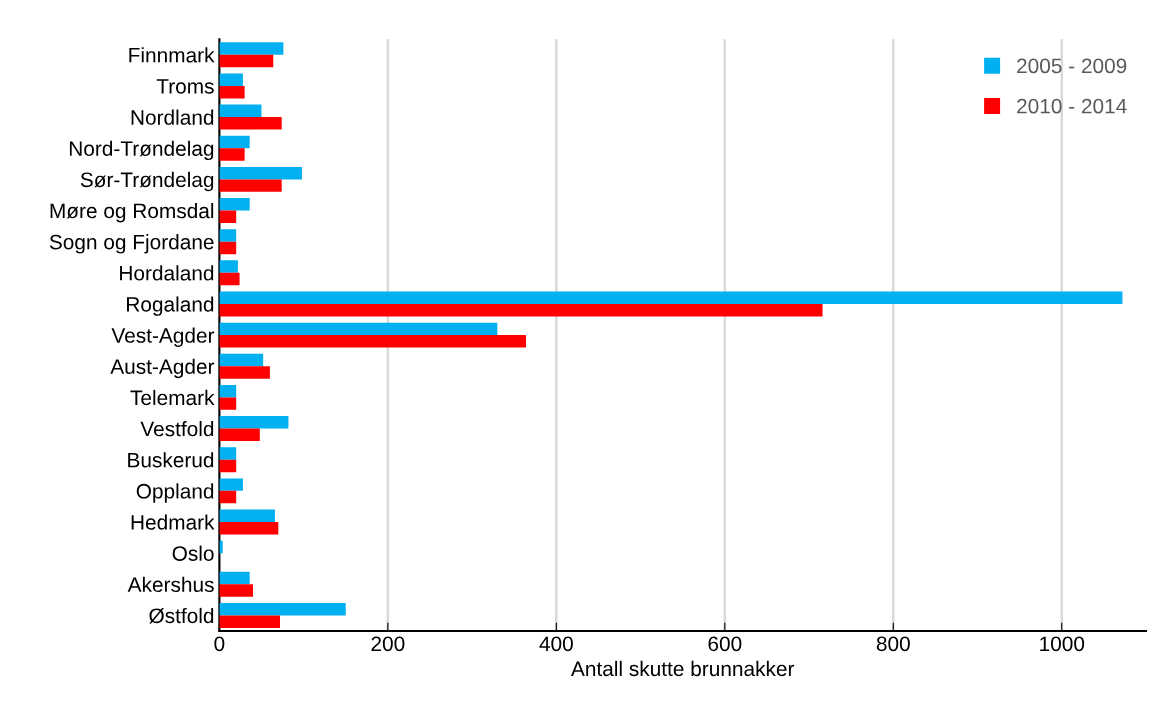 Image resolution: width=1173 pixels, height=713 pixels. I want to click on x-tick-label: 800, so click(893, 644).